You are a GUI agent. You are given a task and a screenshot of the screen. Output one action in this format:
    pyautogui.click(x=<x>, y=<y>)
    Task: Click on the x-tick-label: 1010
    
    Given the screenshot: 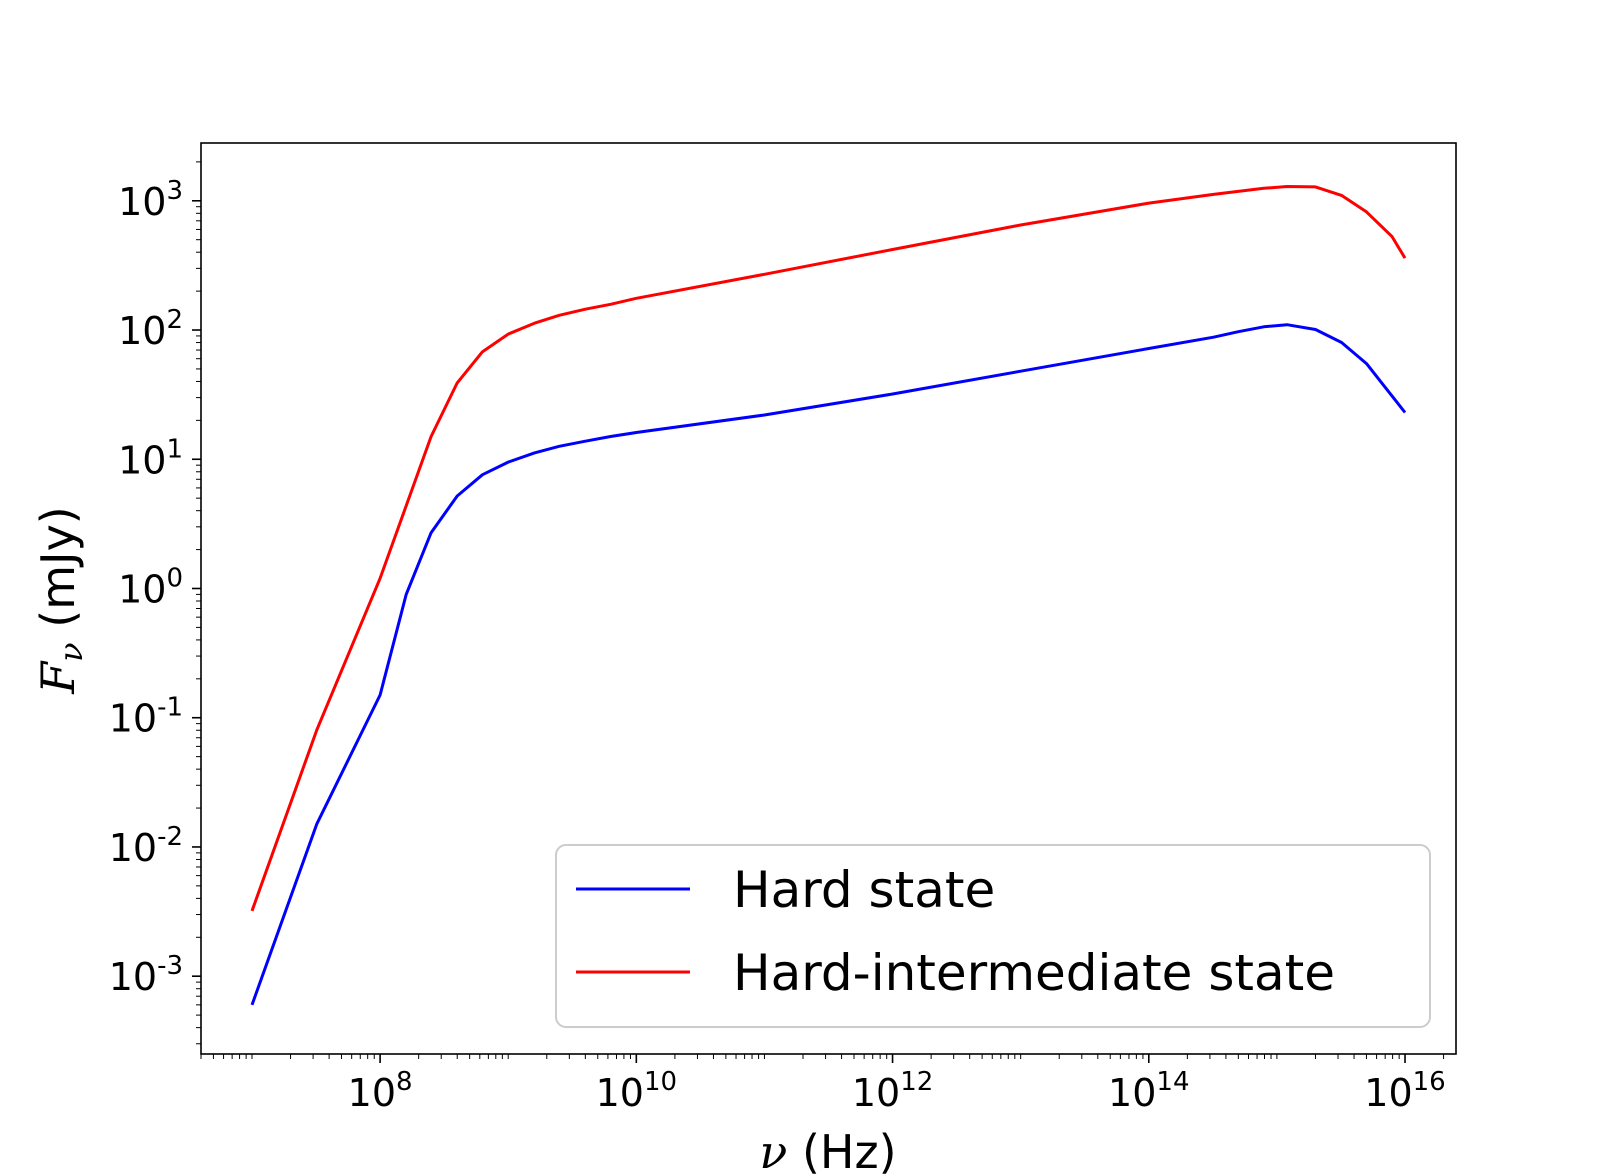 What is the action you would take?
    pyautogui.click(x=636, y=1091)
    